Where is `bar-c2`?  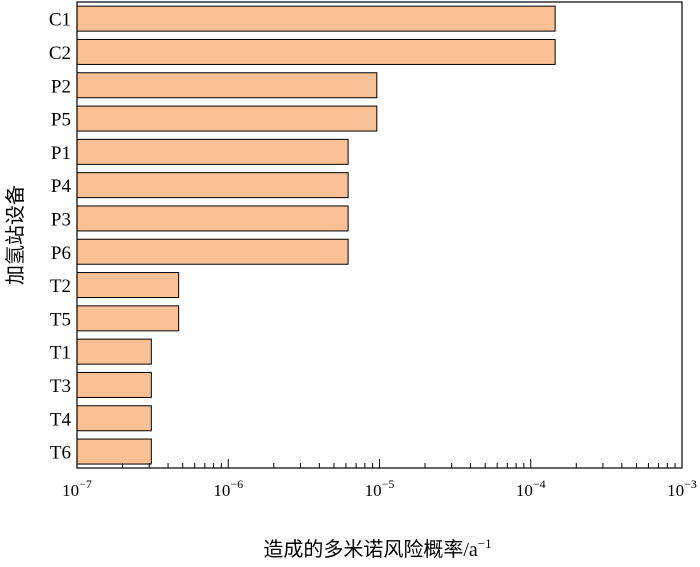
bar-c2 is located at coordinates (316, 51).